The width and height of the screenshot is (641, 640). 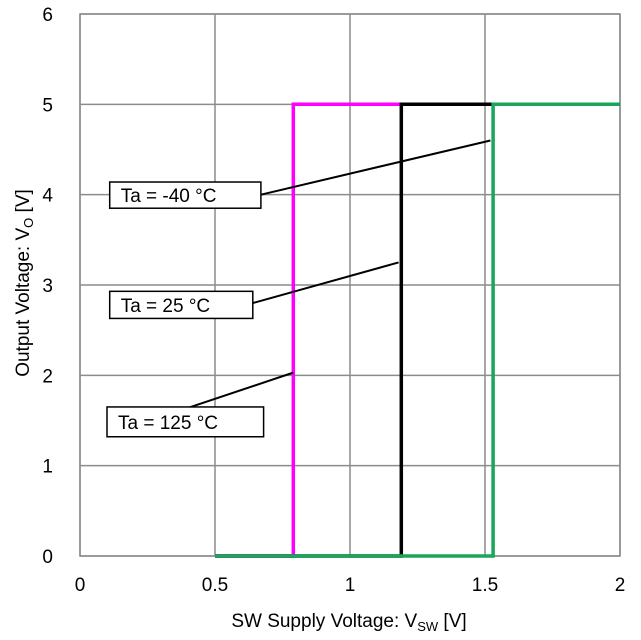 I want to click on x-axis-title-sub: SW, so click(x=428, y=626).